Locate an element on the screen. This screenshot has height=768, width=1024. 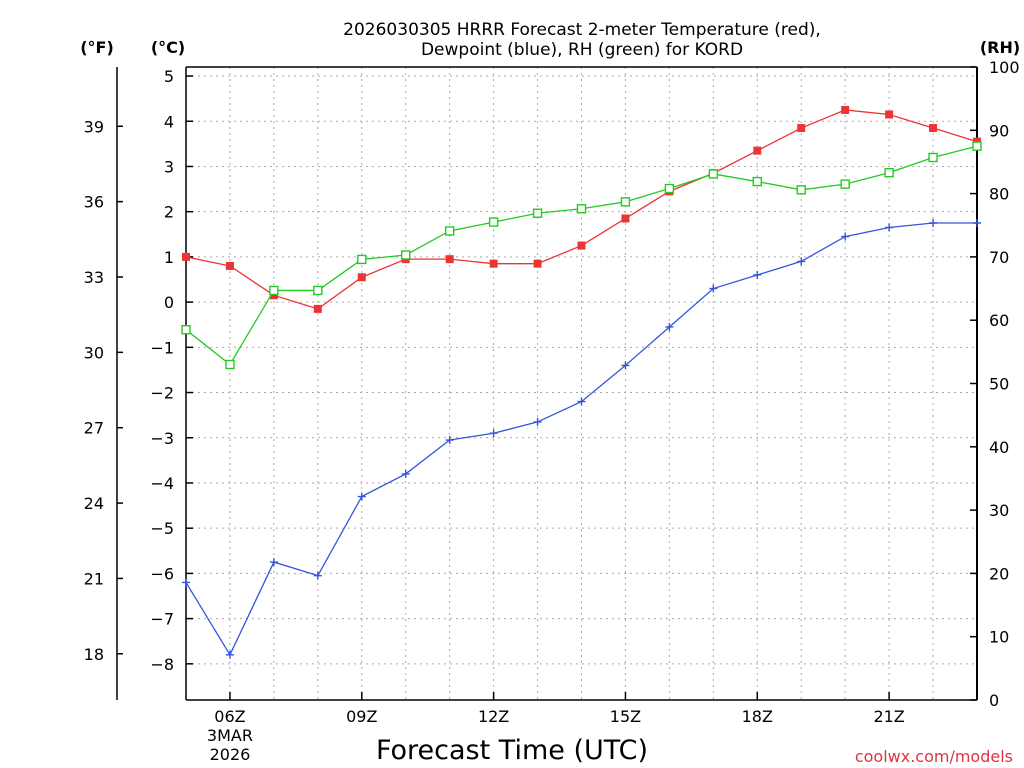
rh-tick-label: 90 is located at coordinates (999, 130).